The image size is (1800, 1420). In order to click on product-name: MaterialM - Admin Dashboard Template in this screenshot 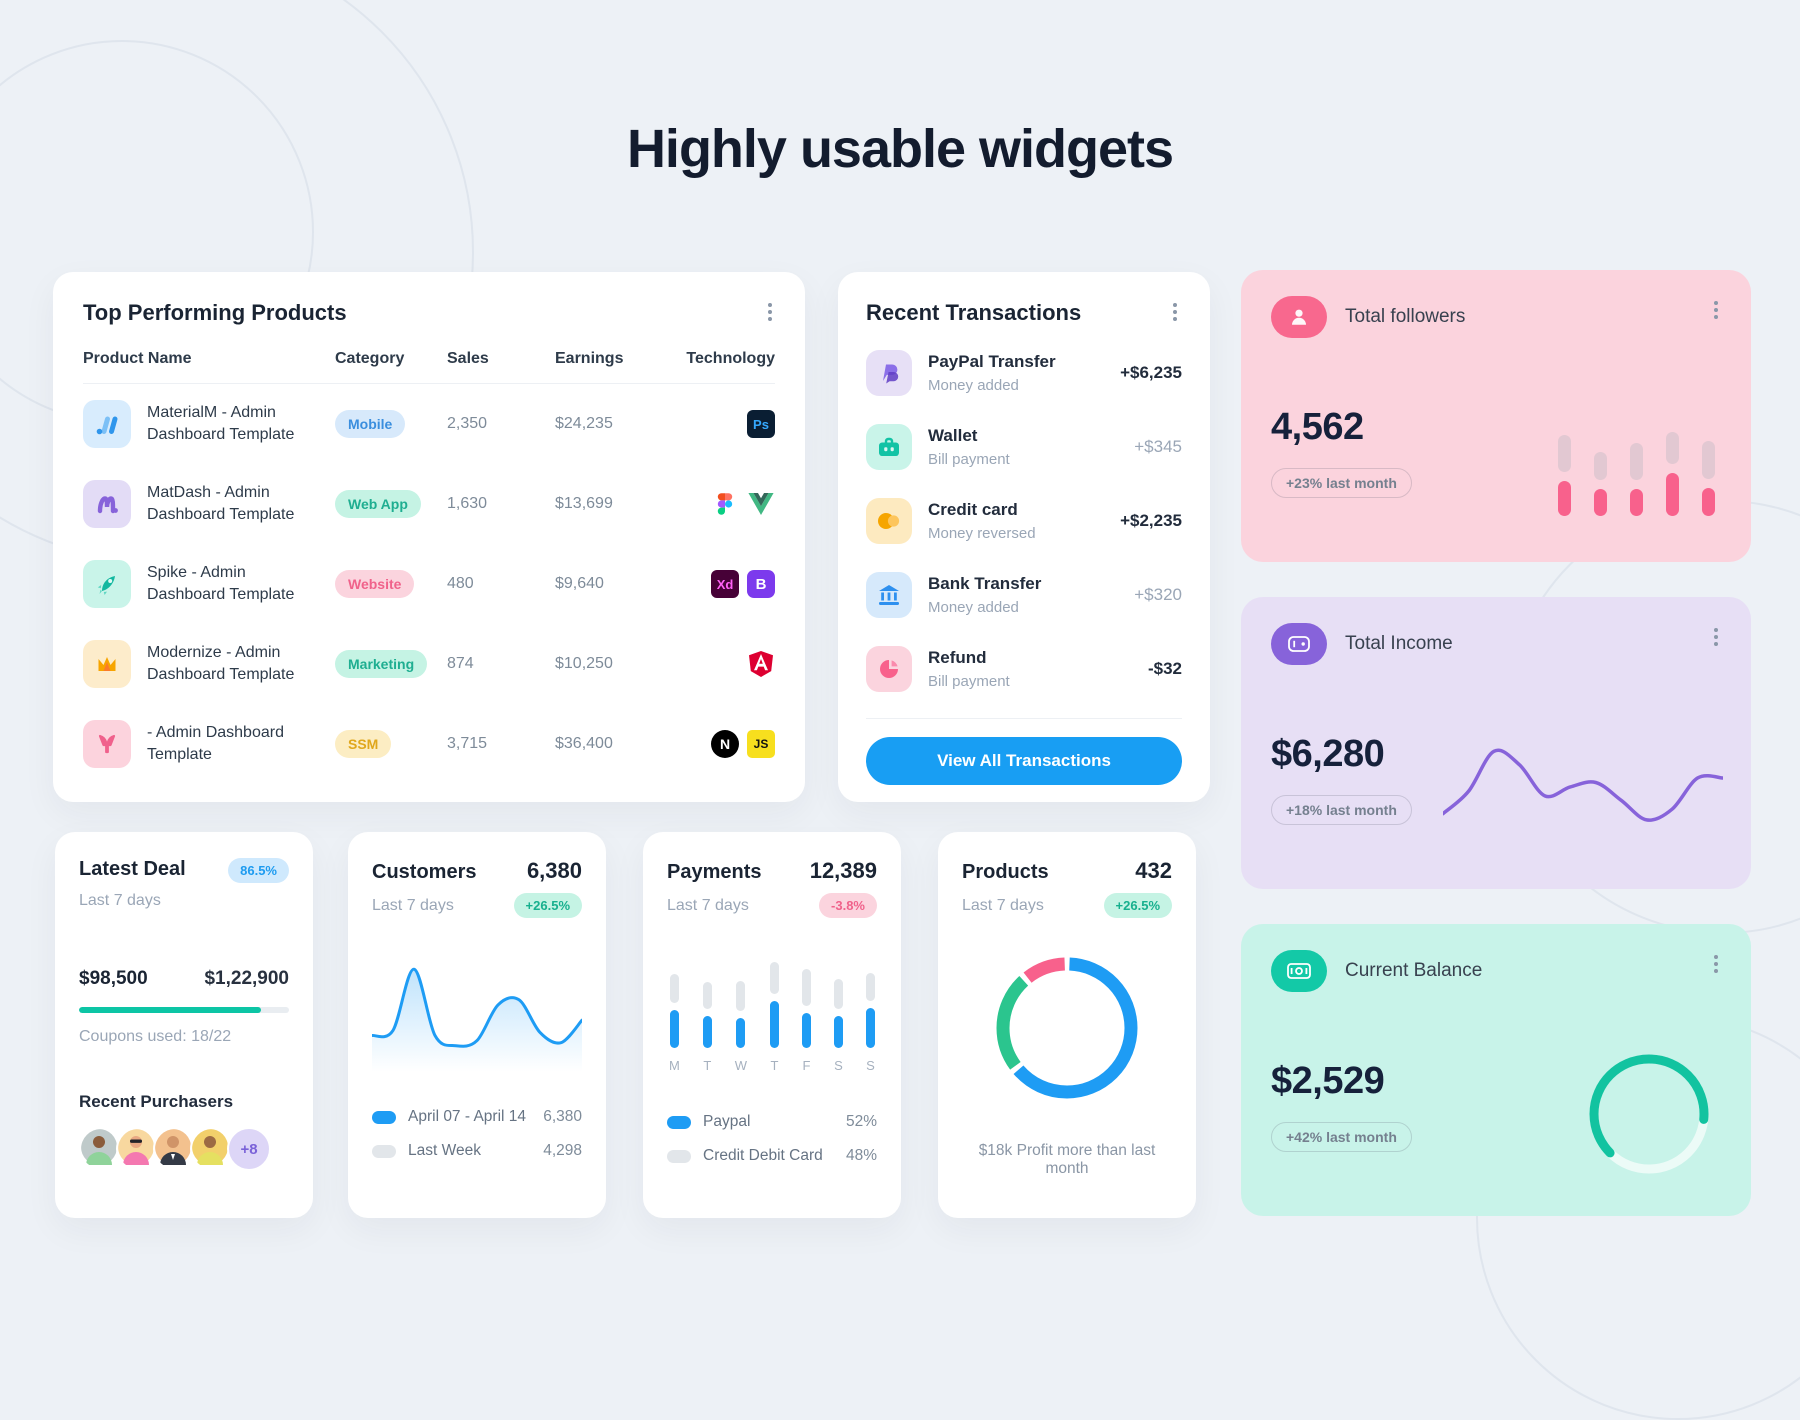, I will do `click(221, 423)`.